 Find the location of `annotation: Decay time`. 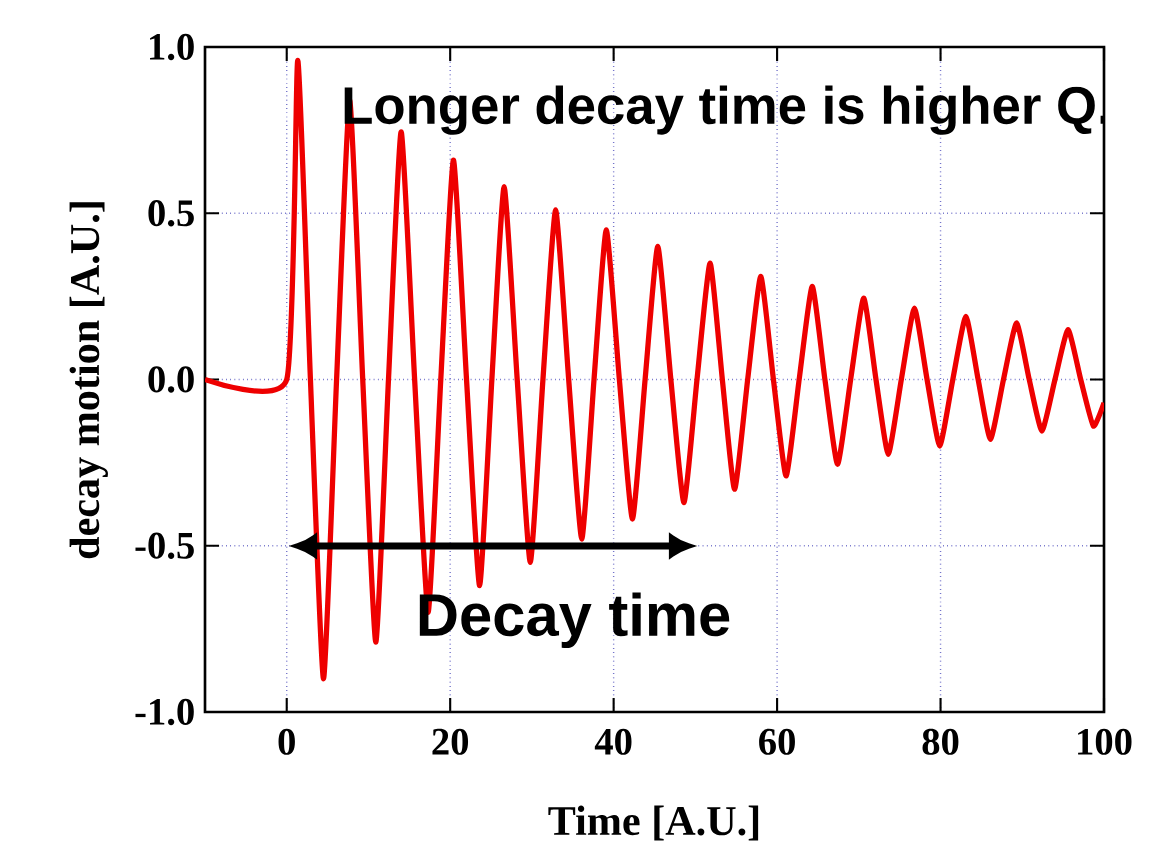

annotation: Decay time is located at coordinates (574, 620).